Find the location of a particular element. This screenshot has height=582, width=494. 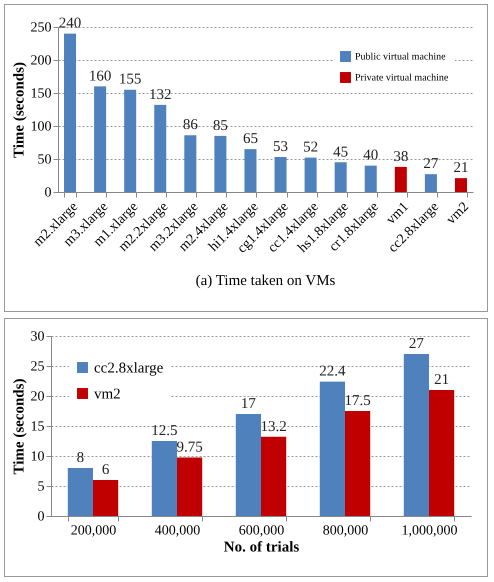

data-label: 45 is located at coordinates (340, 152).